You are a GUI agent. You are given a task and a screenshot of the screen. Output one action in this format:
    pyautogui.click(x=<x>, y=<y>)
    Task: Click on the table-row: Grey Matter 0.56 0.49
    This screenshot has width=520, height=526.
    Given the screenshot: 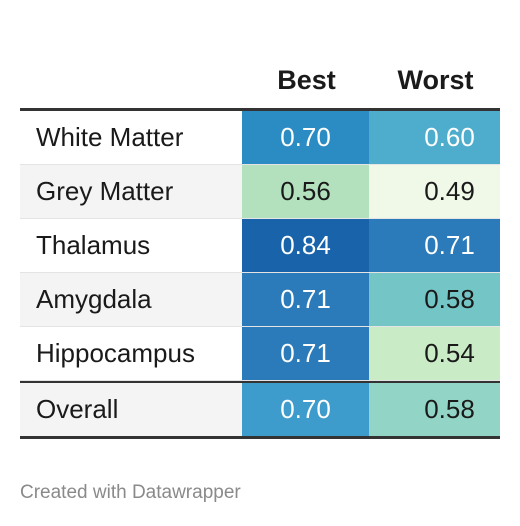 What is the action you would take?
    pyautogui.click(x=260, y=192)
    